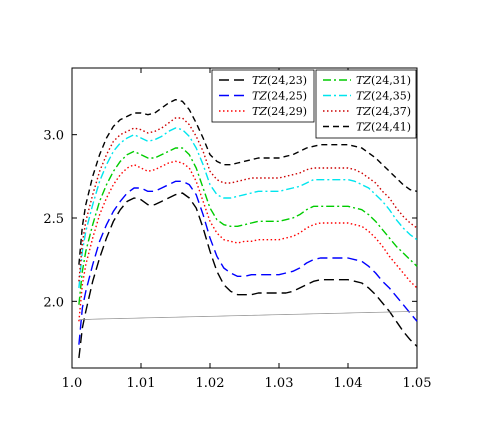  I want to click on reference-line, so click(248, 315).